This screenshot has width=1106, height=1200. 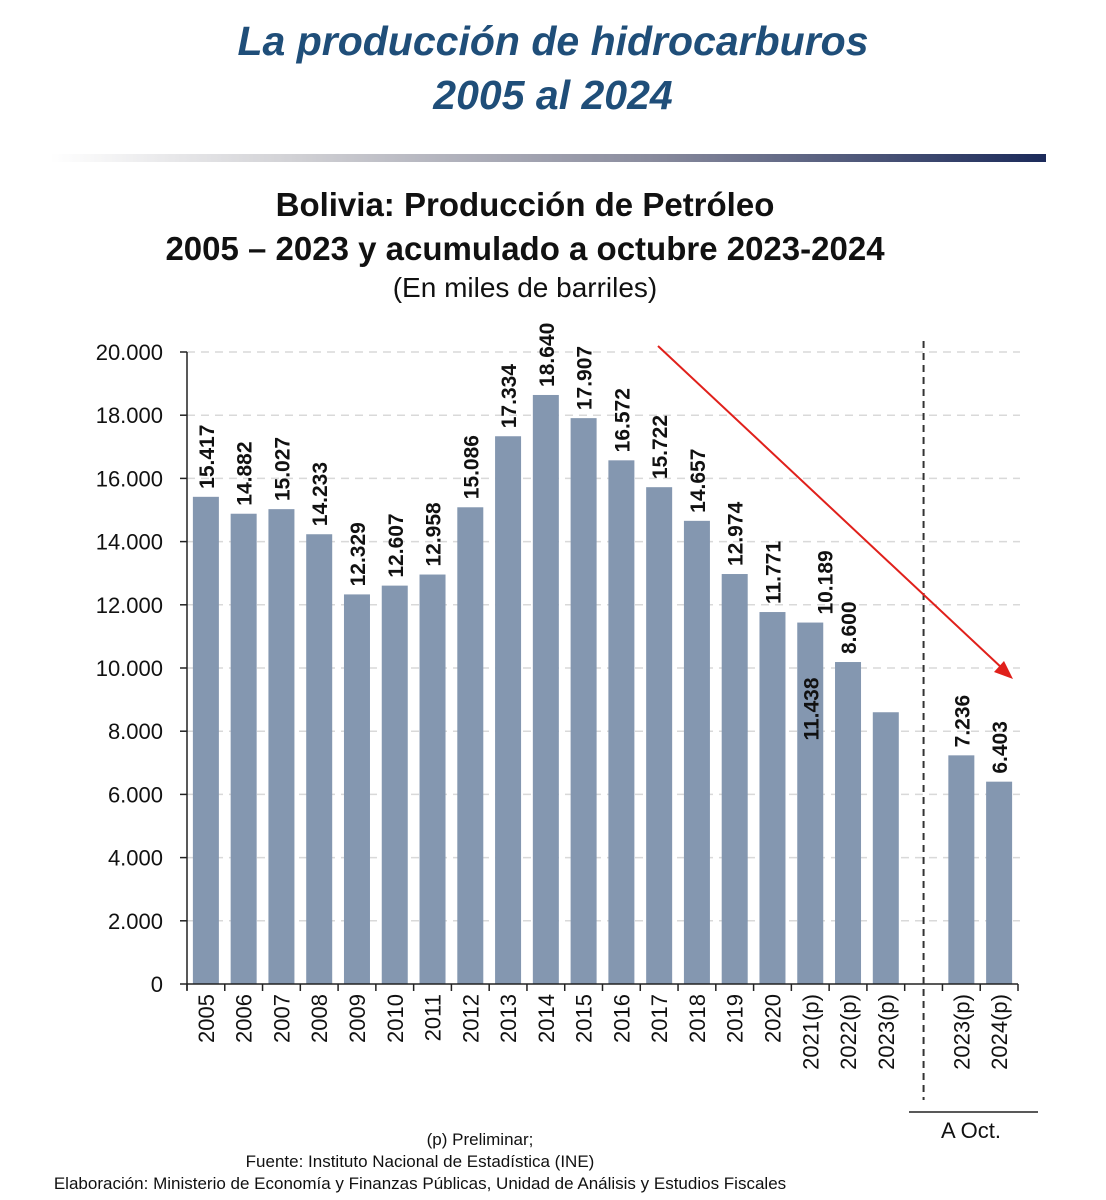 What do you see at coordinates (509, 396) in the screenshot?
I see `data-label: 17.334` at bounding box center [509, 396].